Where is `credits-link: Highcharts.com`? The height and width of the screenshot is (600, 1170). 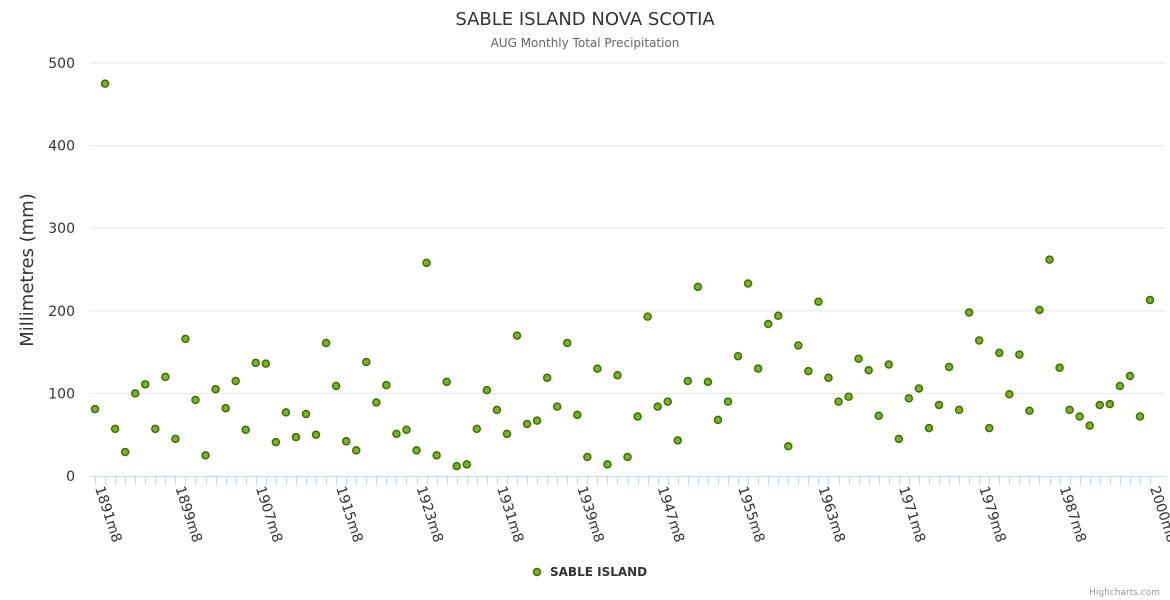
credits-link: Highcharts.com is located at coordinates (1124, 593).